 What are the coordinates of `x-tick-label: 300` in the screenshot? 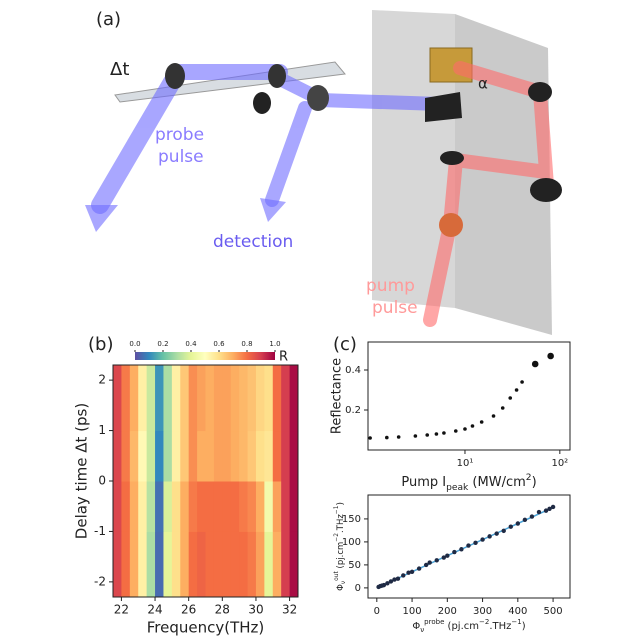 It's located at (482, 611).